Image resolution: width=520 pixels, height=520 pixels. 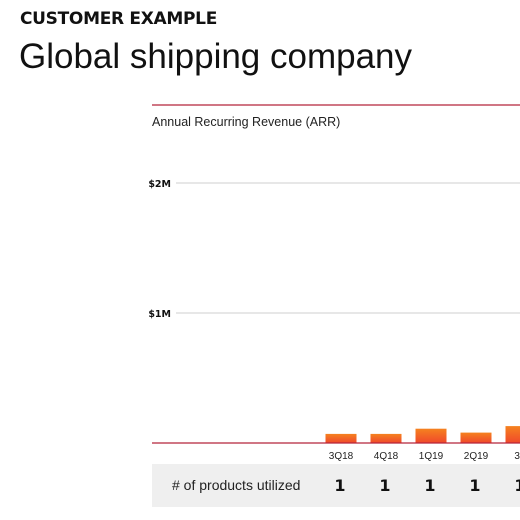 What do you see at coordinates (430, 485) in the screenshot?
I see `products-count-1q19: 1` at bounding box center [430, 485].